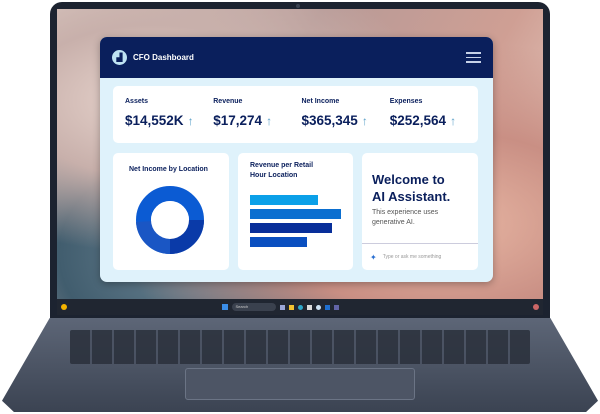 Image resolution: width=600 pixels, height=414 pixels. Describe the element at coordinates (336, 307) in the screenshot. I see `teams-icon` at that location.